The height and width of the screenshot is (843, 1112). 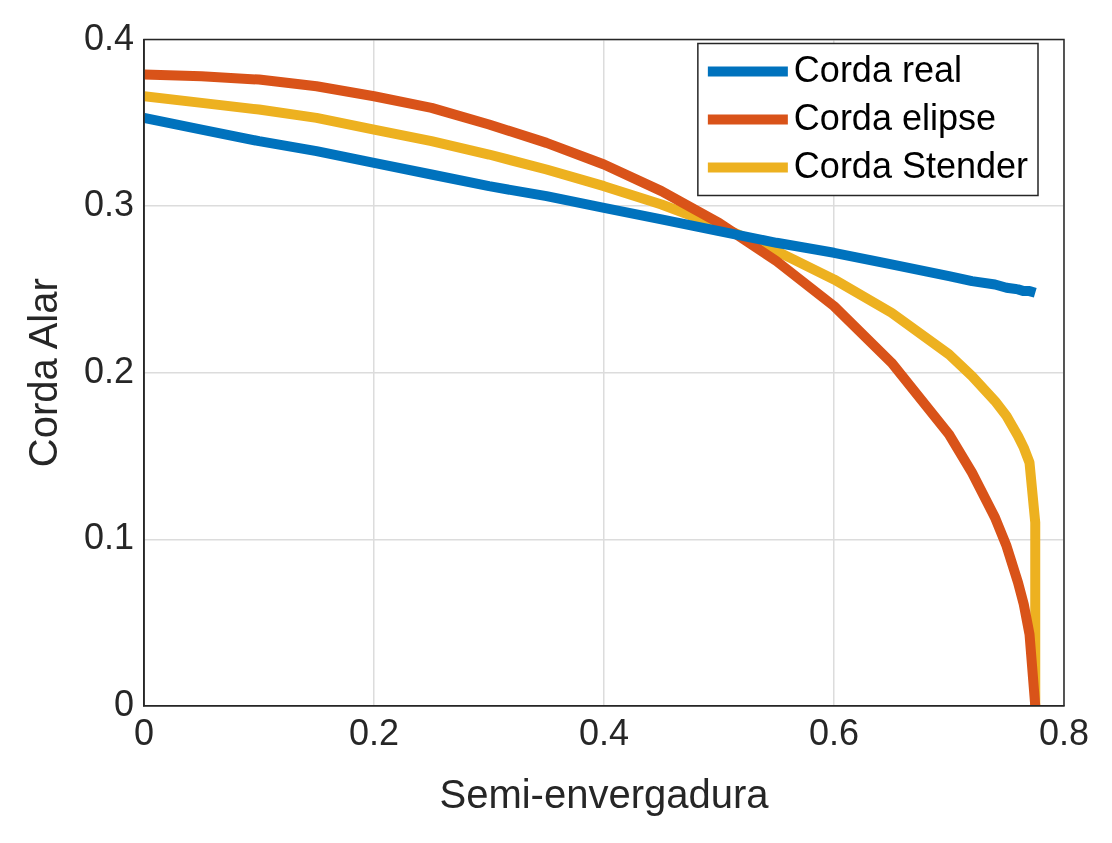 I want to click on y-axis-title: Corda Alar, so click(x=43, y=373).